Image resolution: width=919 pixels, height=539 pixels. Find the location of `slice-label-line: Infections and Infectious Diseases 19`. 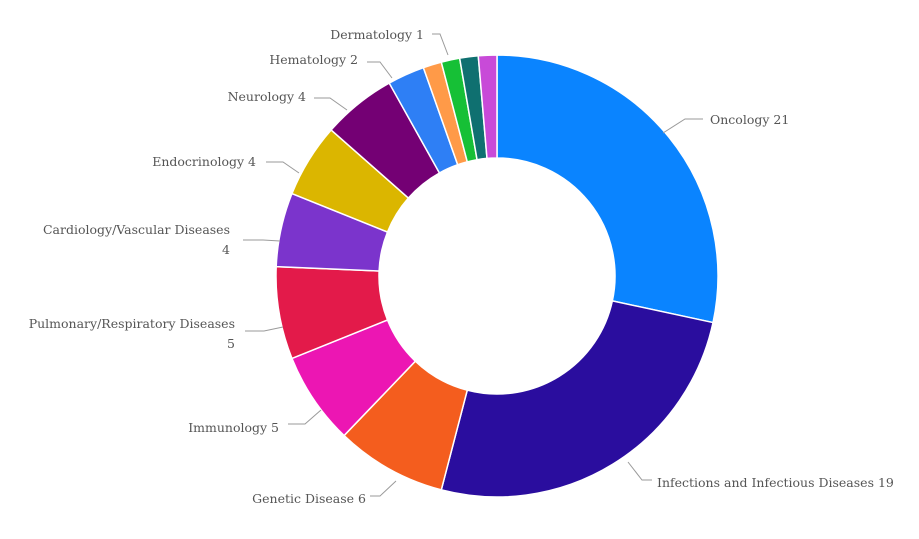

slice-label-line: Infections and Infectious Diseases 19 is located at coordinates (775, 482).